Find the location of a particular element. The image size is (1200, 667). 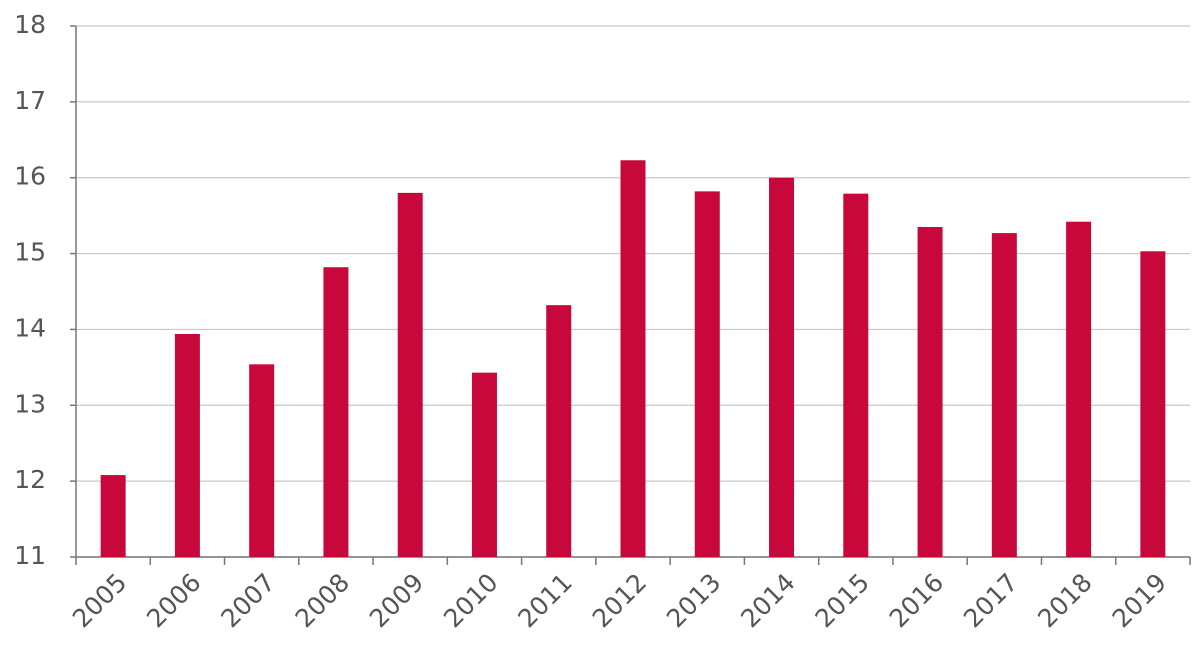

x-tick-label: 2019 is located at coordinates (1139, 600).